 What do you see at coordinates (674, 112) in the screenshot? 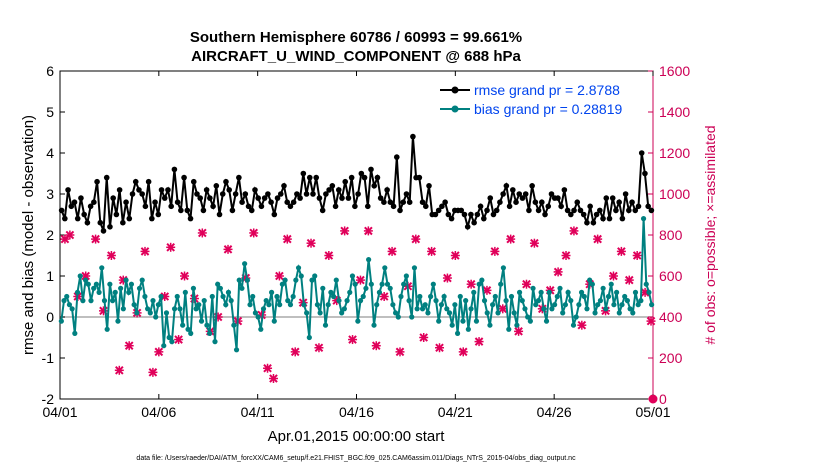
I see `y-right-tick-label: 1400` at bounding box center [674, 112].